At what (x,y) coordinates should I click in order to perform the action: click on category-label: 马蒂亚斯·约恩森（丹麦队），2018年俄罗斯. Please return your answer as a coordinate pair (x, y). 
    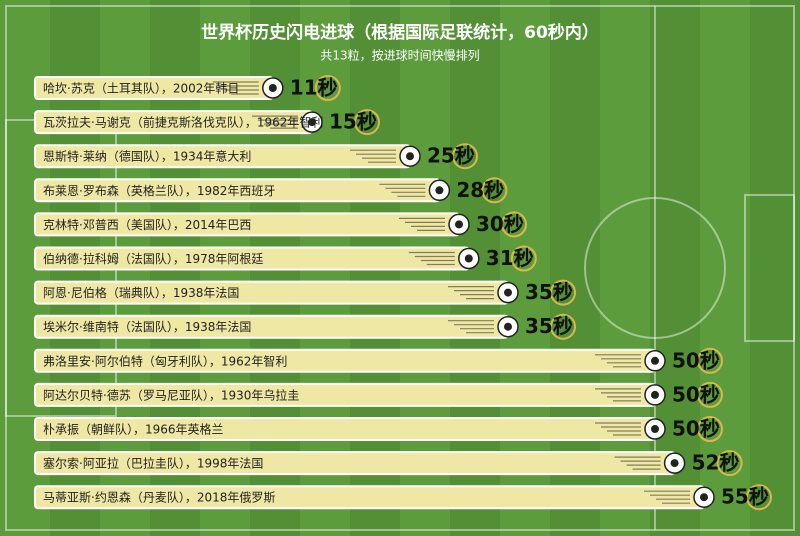
    Looking at the image, I should click on (159, 497).